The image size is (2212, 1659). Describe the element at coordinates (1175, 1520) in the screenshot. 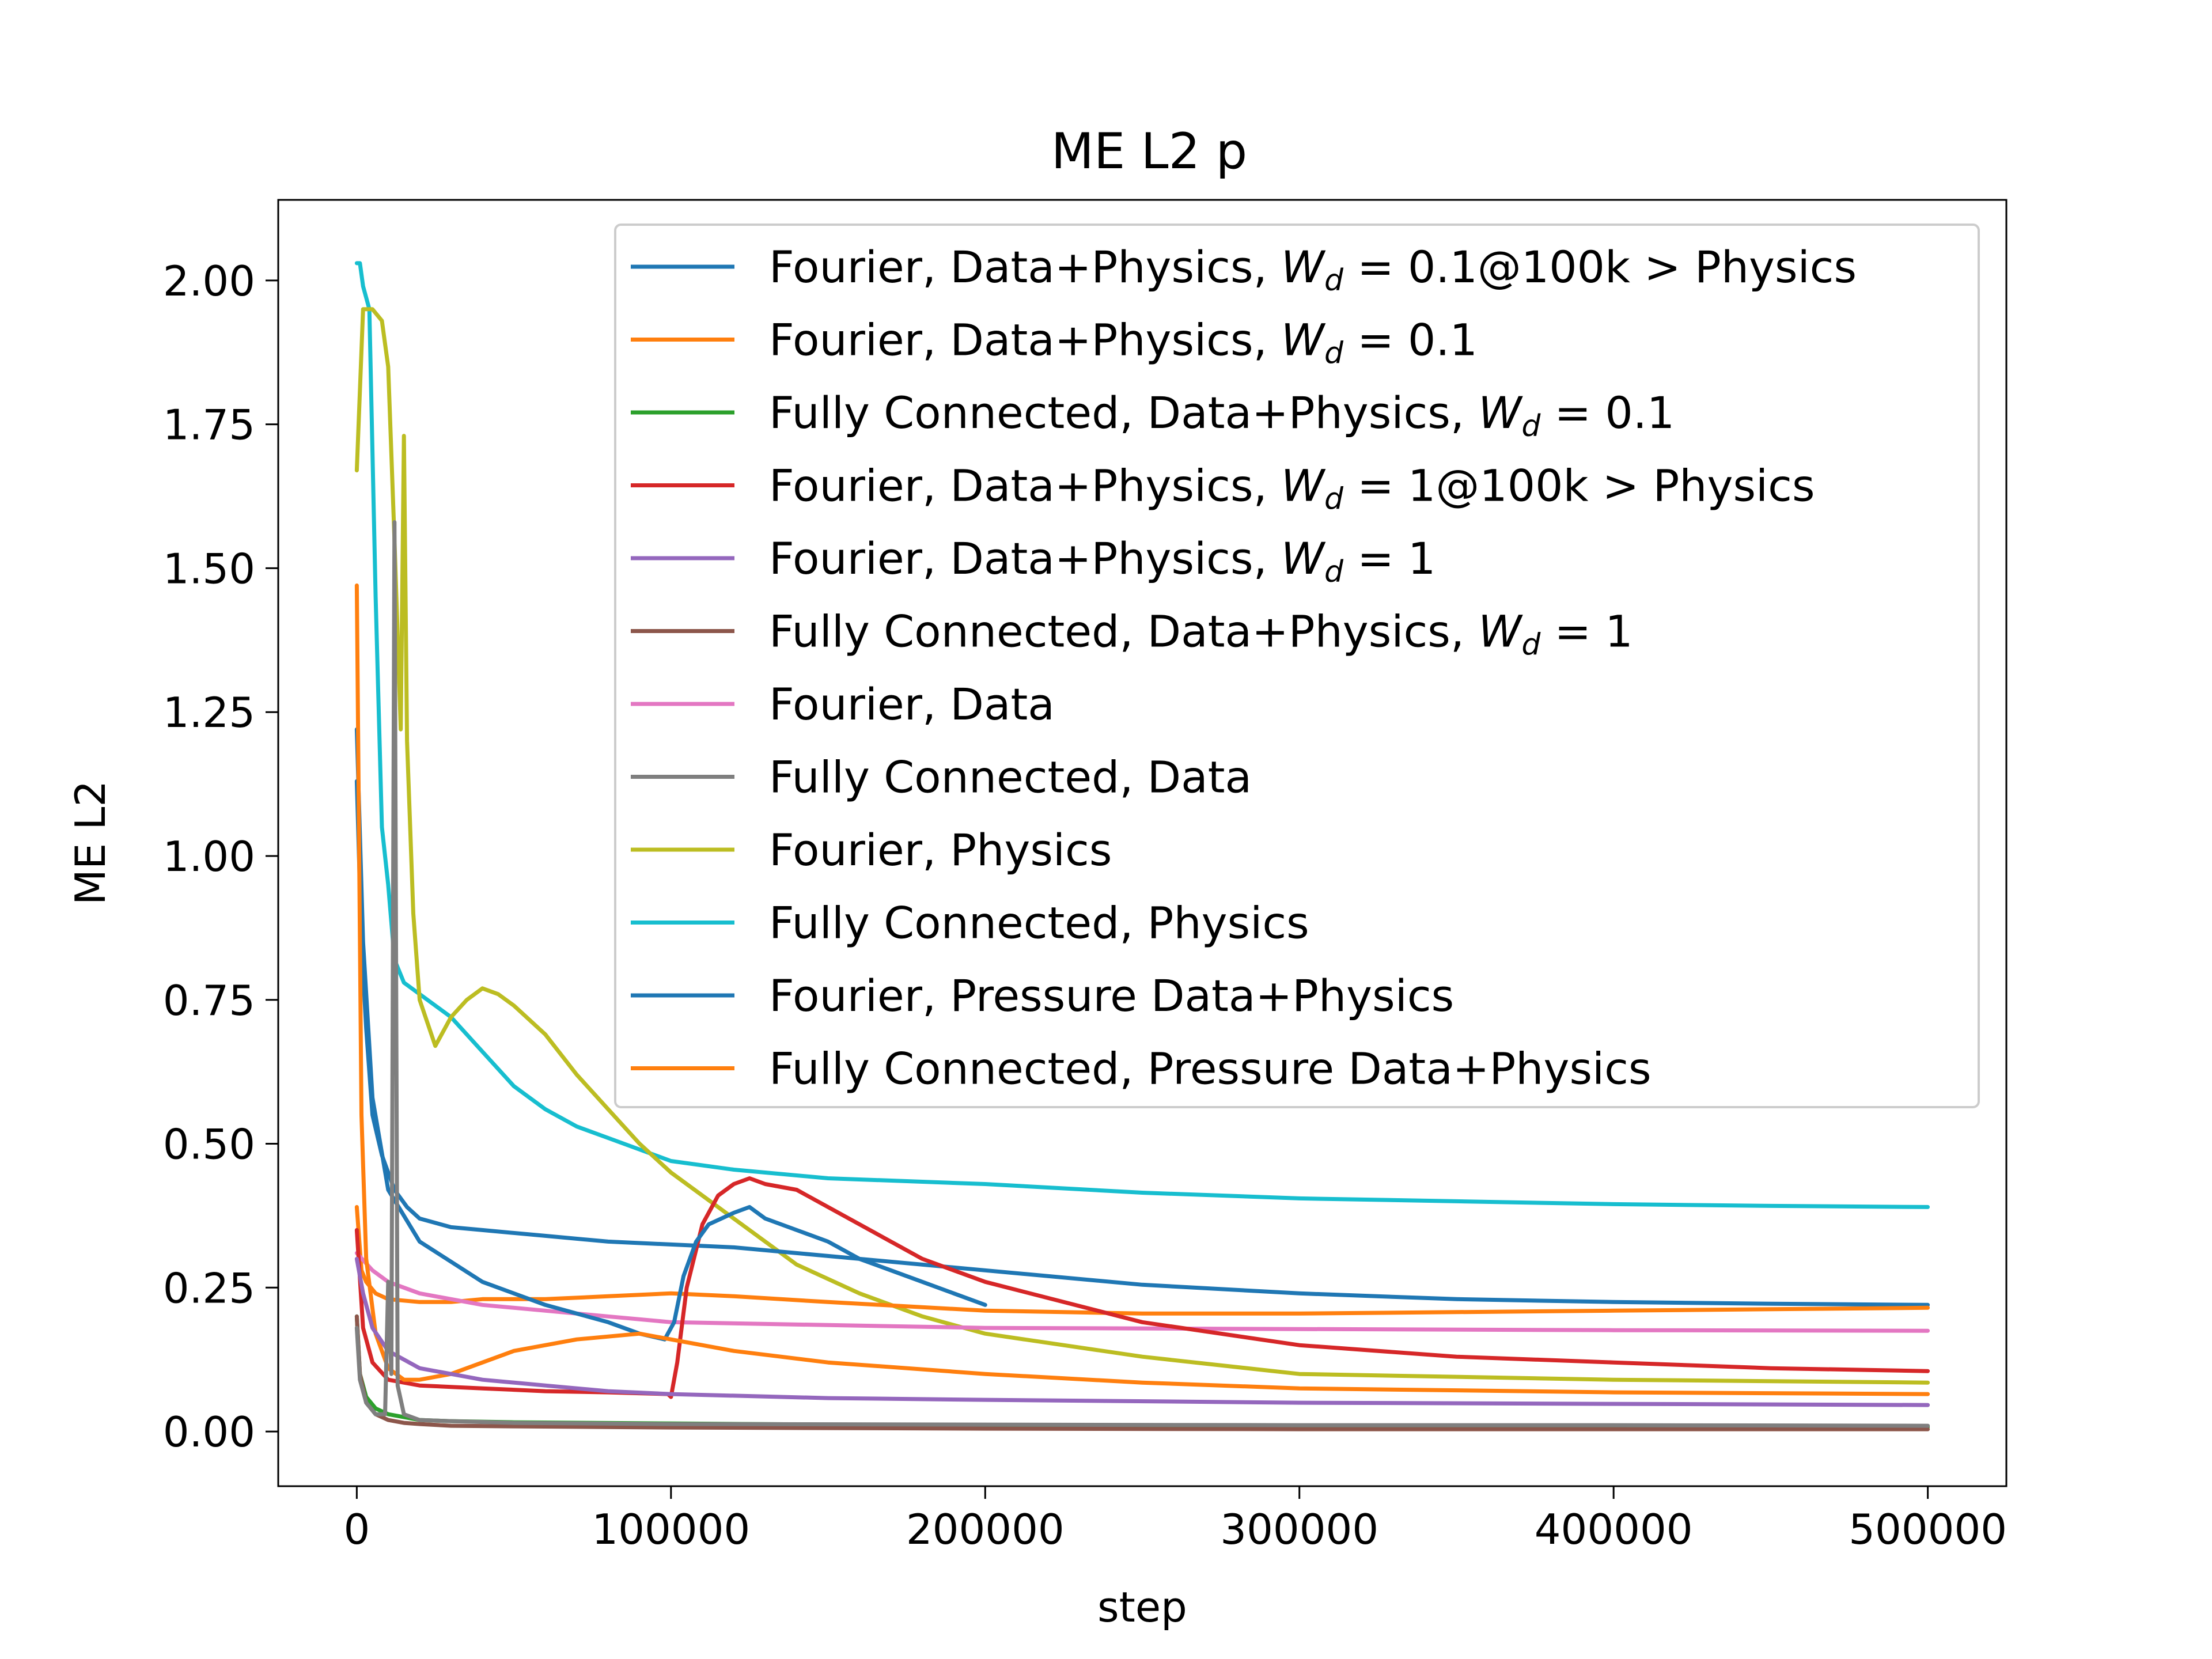

I see `x-axis: 0 100000 200000 300000 400000 500000` at that location.